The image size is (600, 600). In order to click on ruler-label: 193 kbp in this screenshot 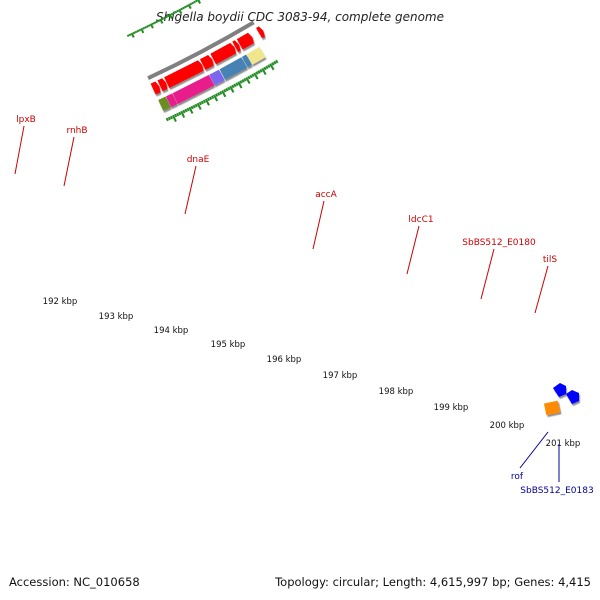, I will do `click(116, 317)`.